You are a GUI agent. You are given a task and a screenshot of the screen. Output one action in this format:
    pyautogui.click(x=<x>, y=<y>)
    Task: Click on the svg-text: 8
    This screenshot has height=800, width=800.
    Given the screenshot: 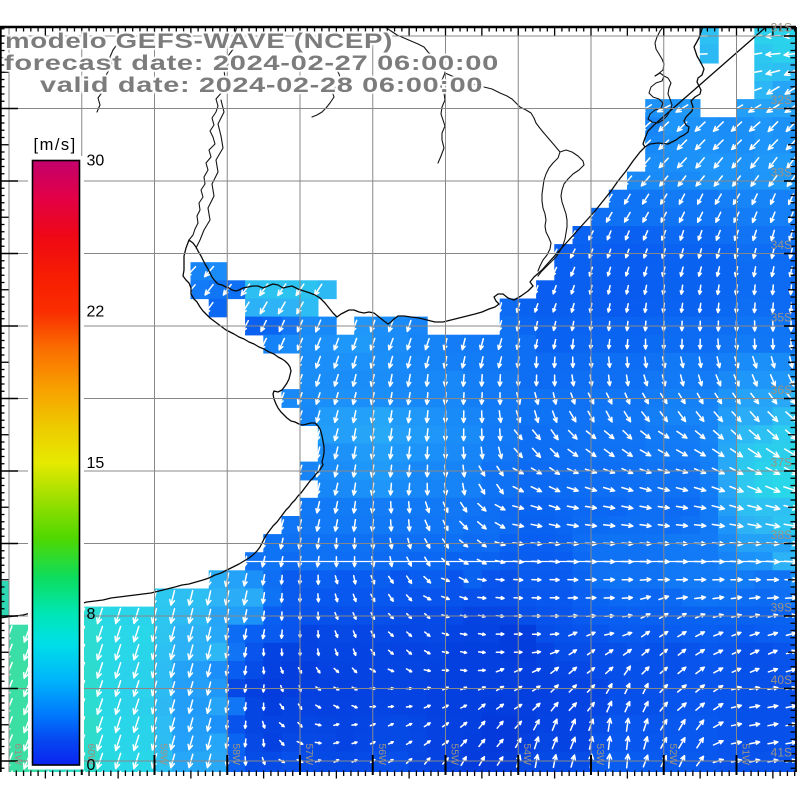 What is the action you would take?
    pyautogui.click(x=91, y=614)
    